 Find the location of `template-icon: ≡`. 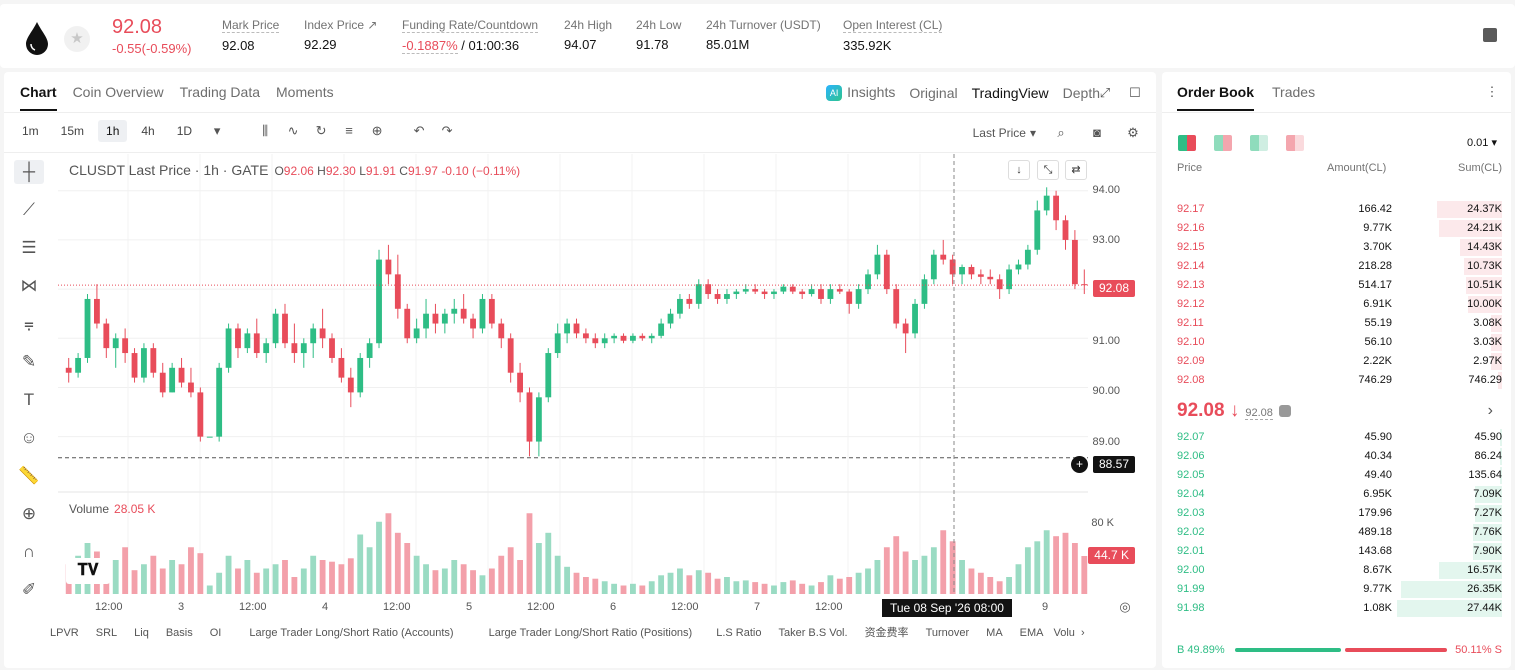

template-icon: ≡ is located at coordinates (349, 130).